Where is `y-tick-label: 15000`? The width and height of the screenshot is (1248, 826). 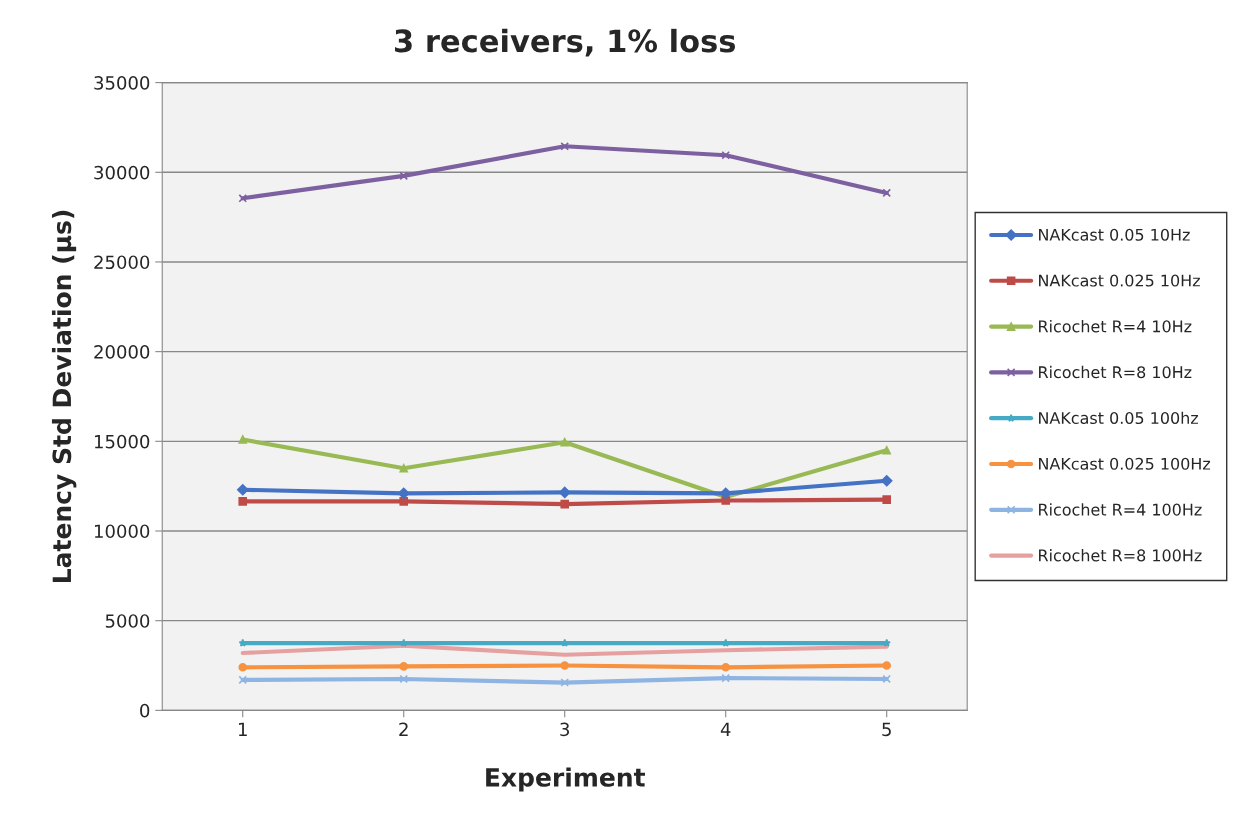
y-tick-label: 15000 is located at coordinates (122, 441).